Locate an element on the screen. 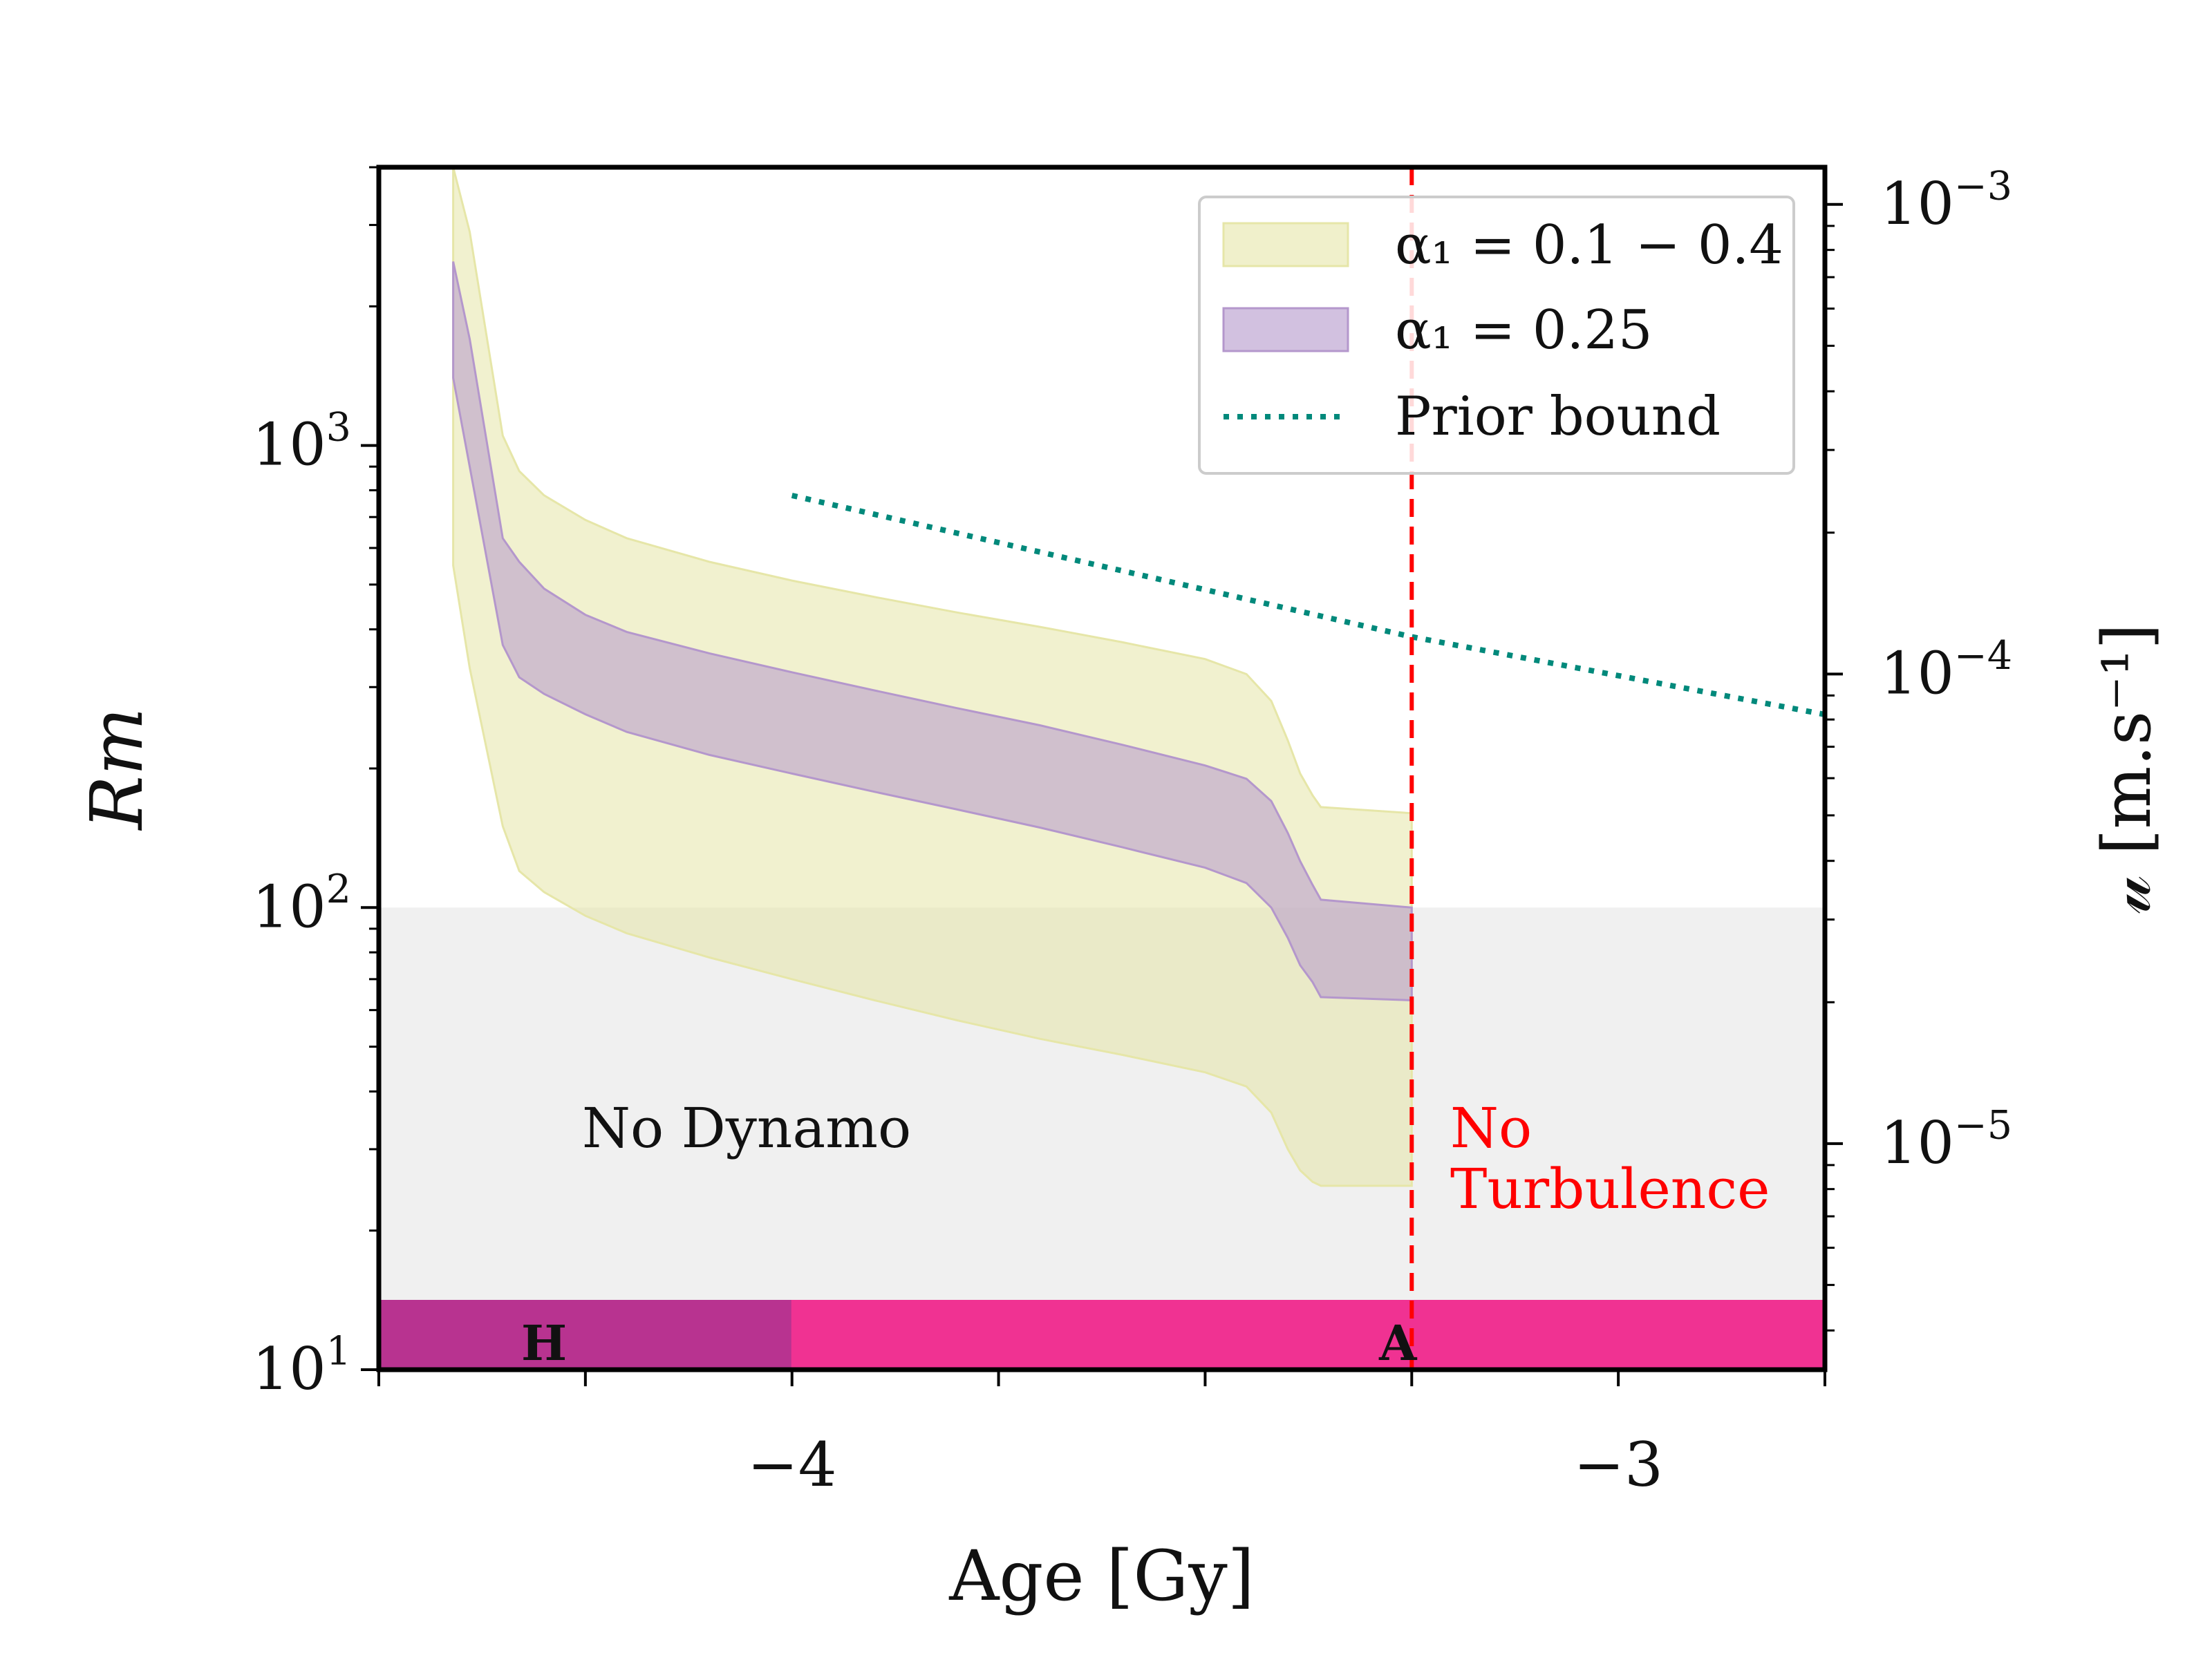  legend-label: Prior bound is located at coordinates (1558, 417).